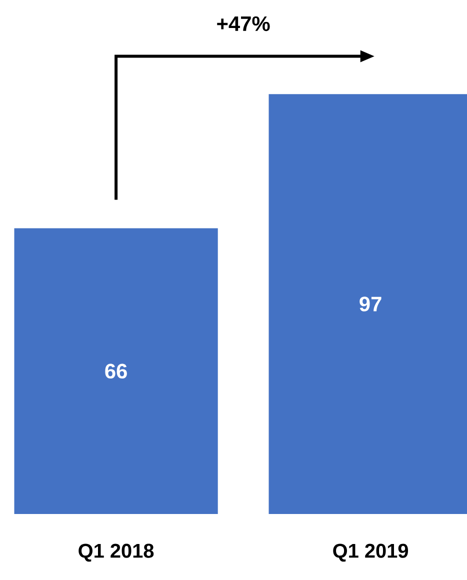 This screenshot has width=467, height=580. I want to click on text: +47%, so click(243, 24).